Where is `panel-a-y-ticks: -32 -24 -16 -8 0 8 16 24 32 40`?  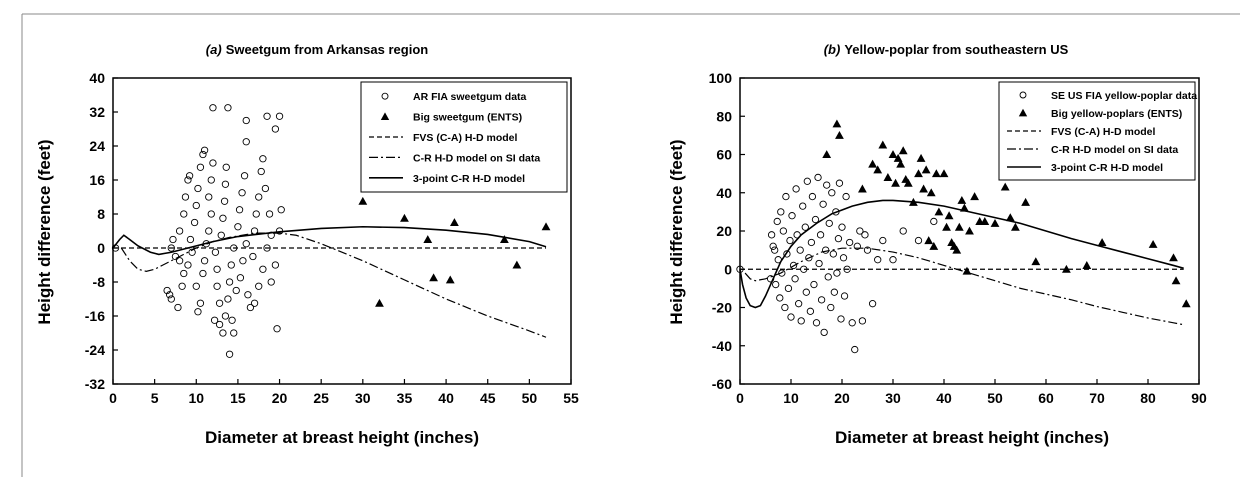
panel-a-y-ticks: -32 -24 -16 -8 0 8 16 24 32 40 is located at coordinates (101, 231).